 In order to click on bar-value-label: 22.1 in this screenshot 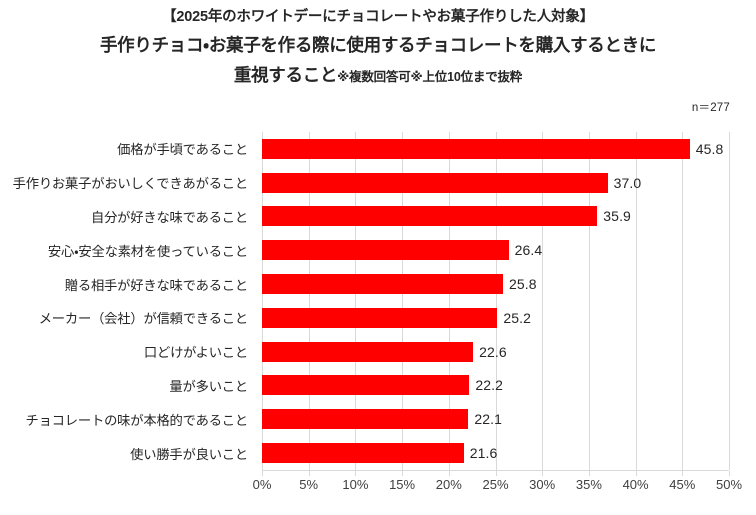, I will do `click(488, 419)`.